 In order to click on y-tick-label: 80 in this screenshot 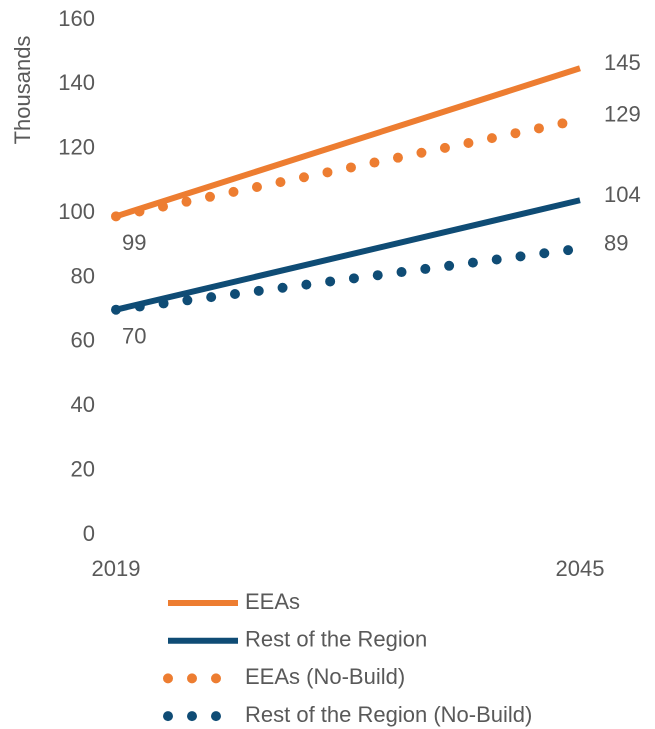, I will do `click(83, 275)`.